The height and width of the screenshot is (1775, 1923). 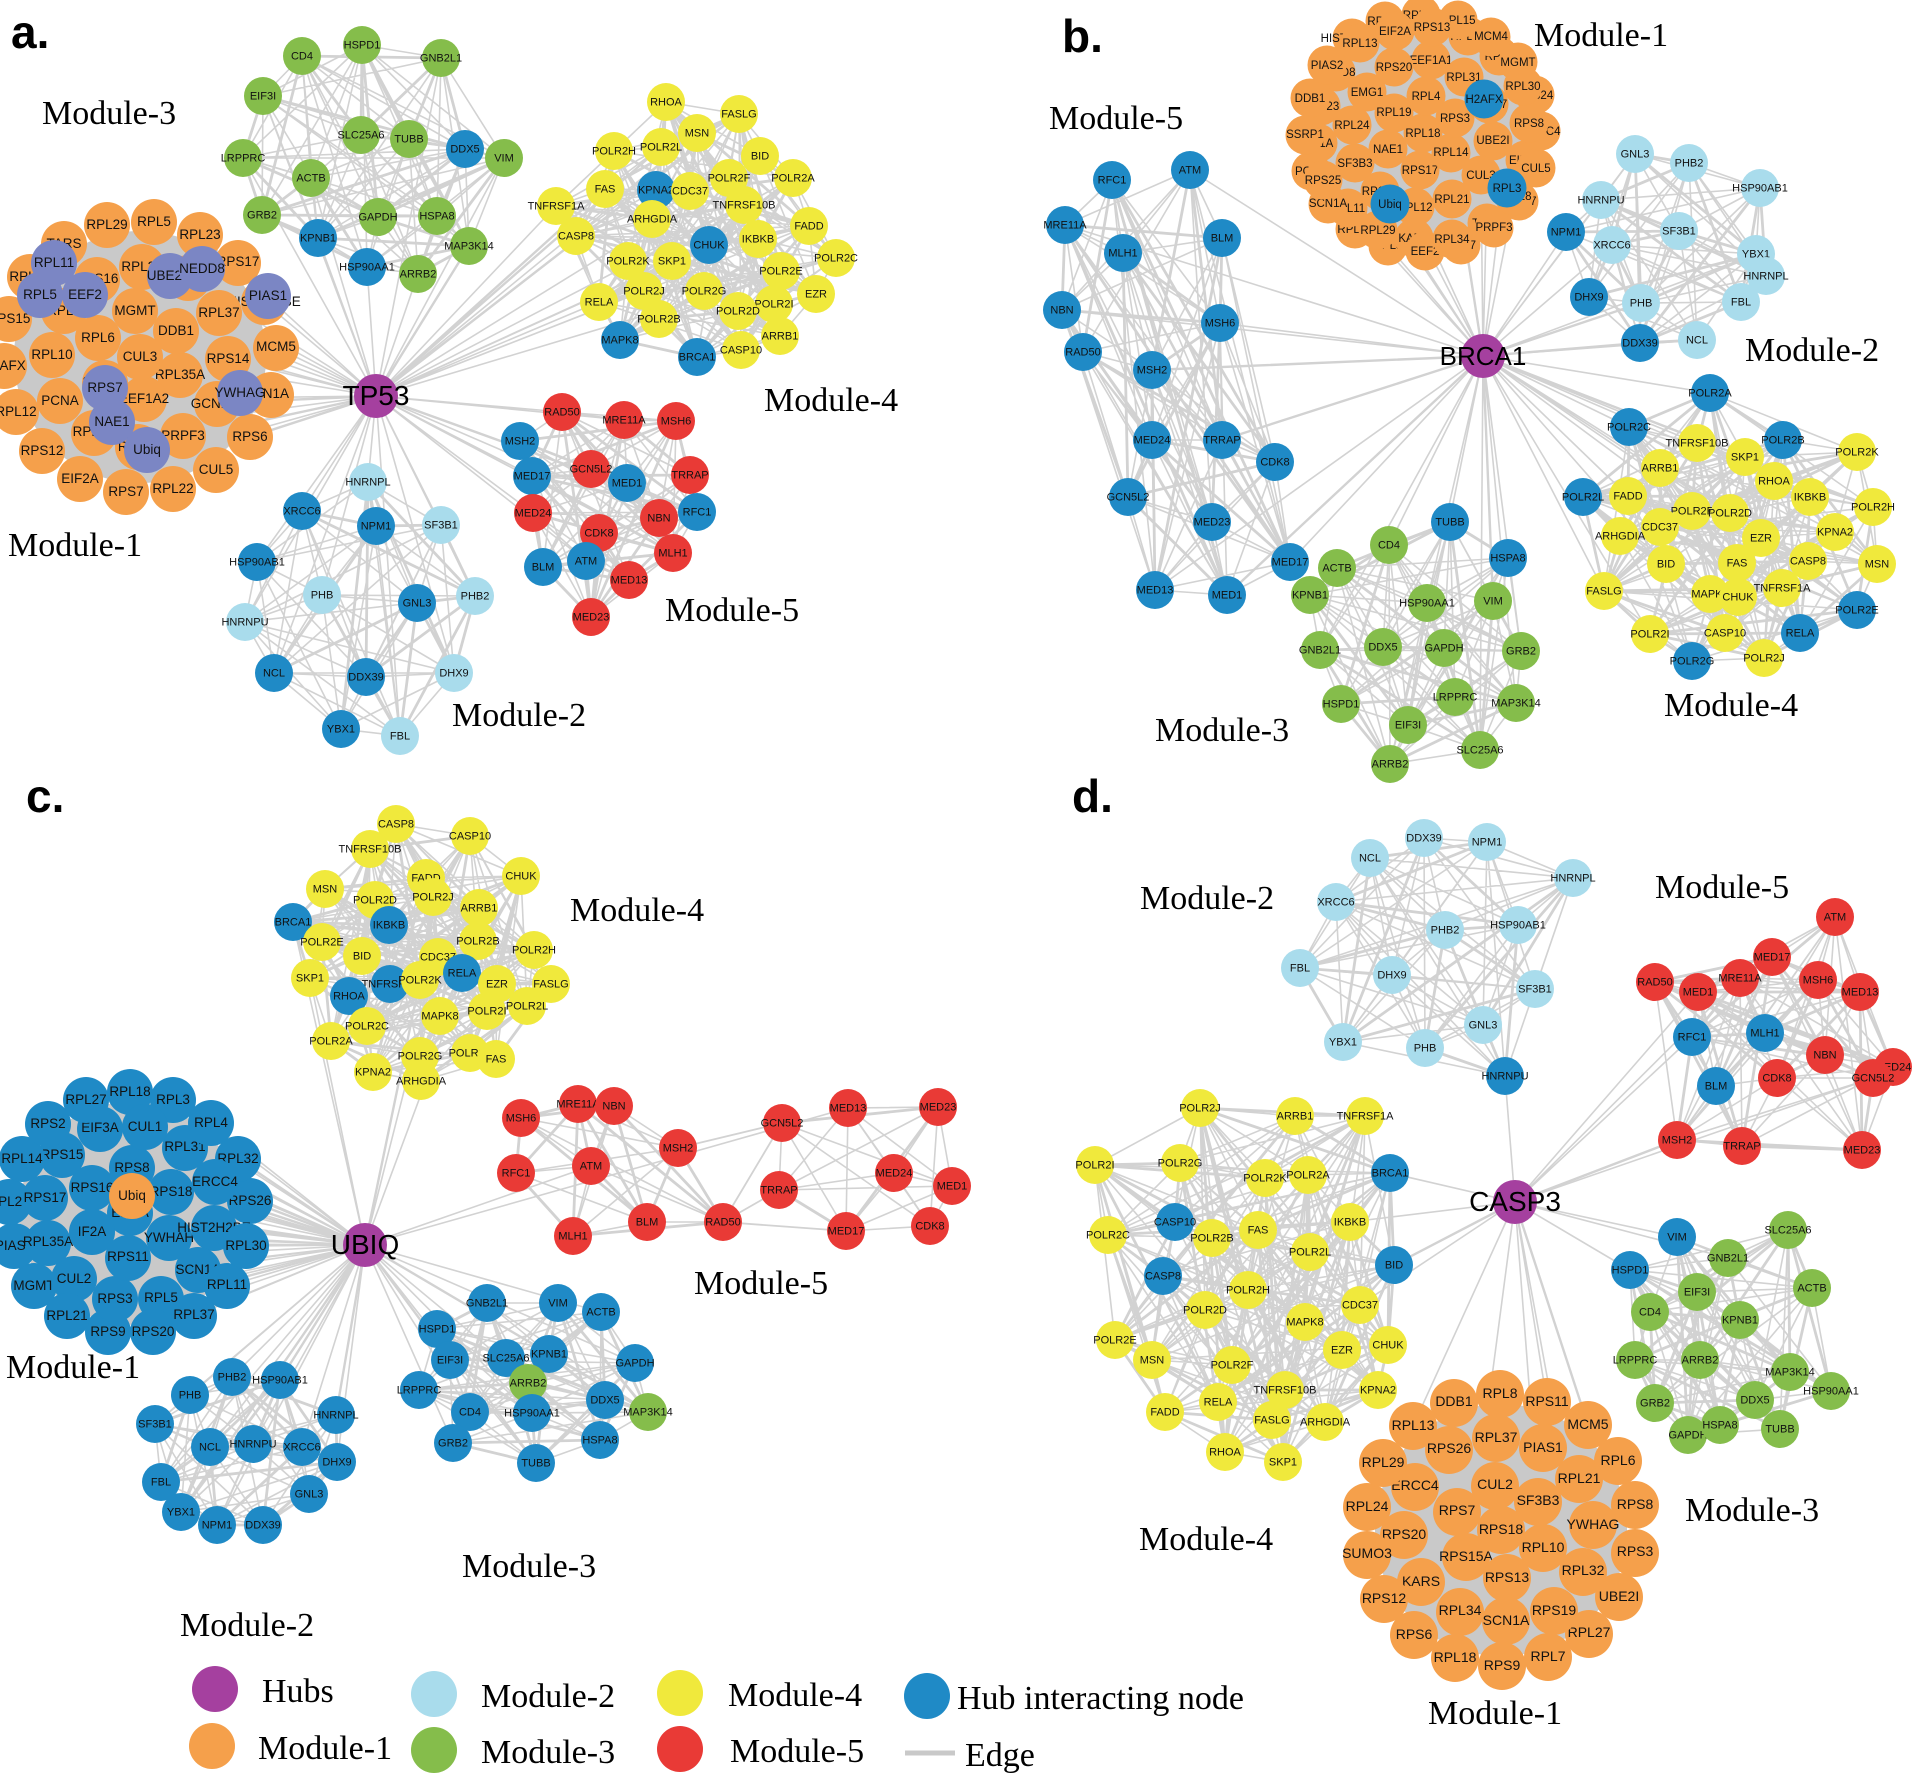 What do you see at coordinates (210, 1448) in the screenshot?
I see `svg-text: NCL` at bounding box center [210, 1448].